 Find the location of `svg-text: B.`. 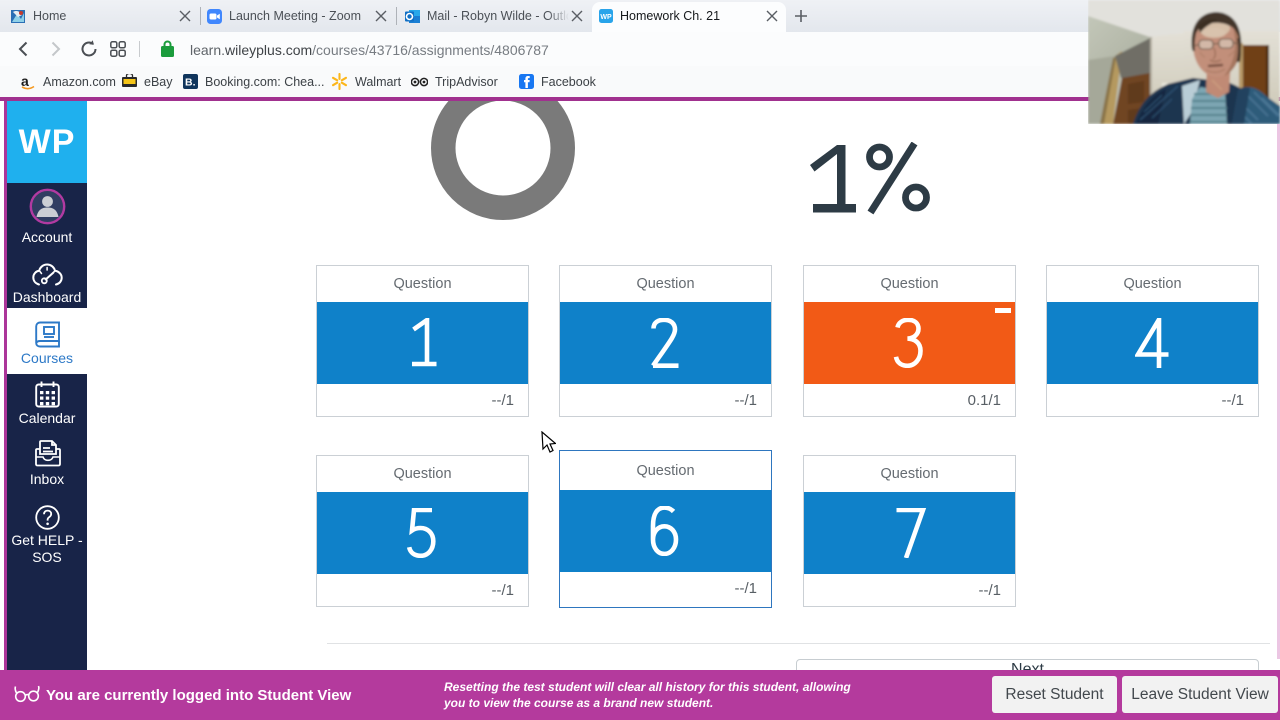

svg-text: B. is located at coordinates (190, 83).